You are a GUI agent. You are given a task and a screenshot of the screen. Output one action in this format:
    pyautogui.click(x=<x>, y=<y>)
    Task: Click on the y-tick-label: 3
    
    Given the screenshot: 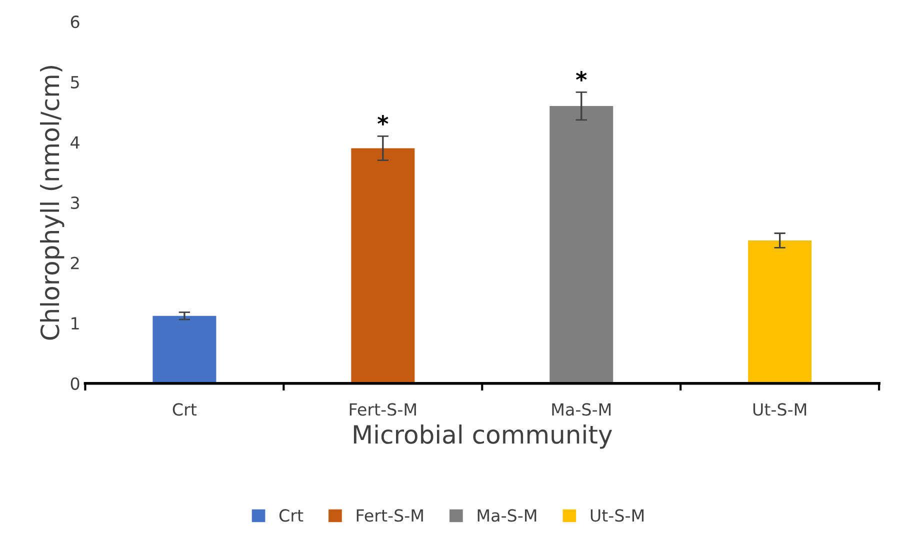 What is the action you would take?
    pyautogui.click(x=75, y=203)
    